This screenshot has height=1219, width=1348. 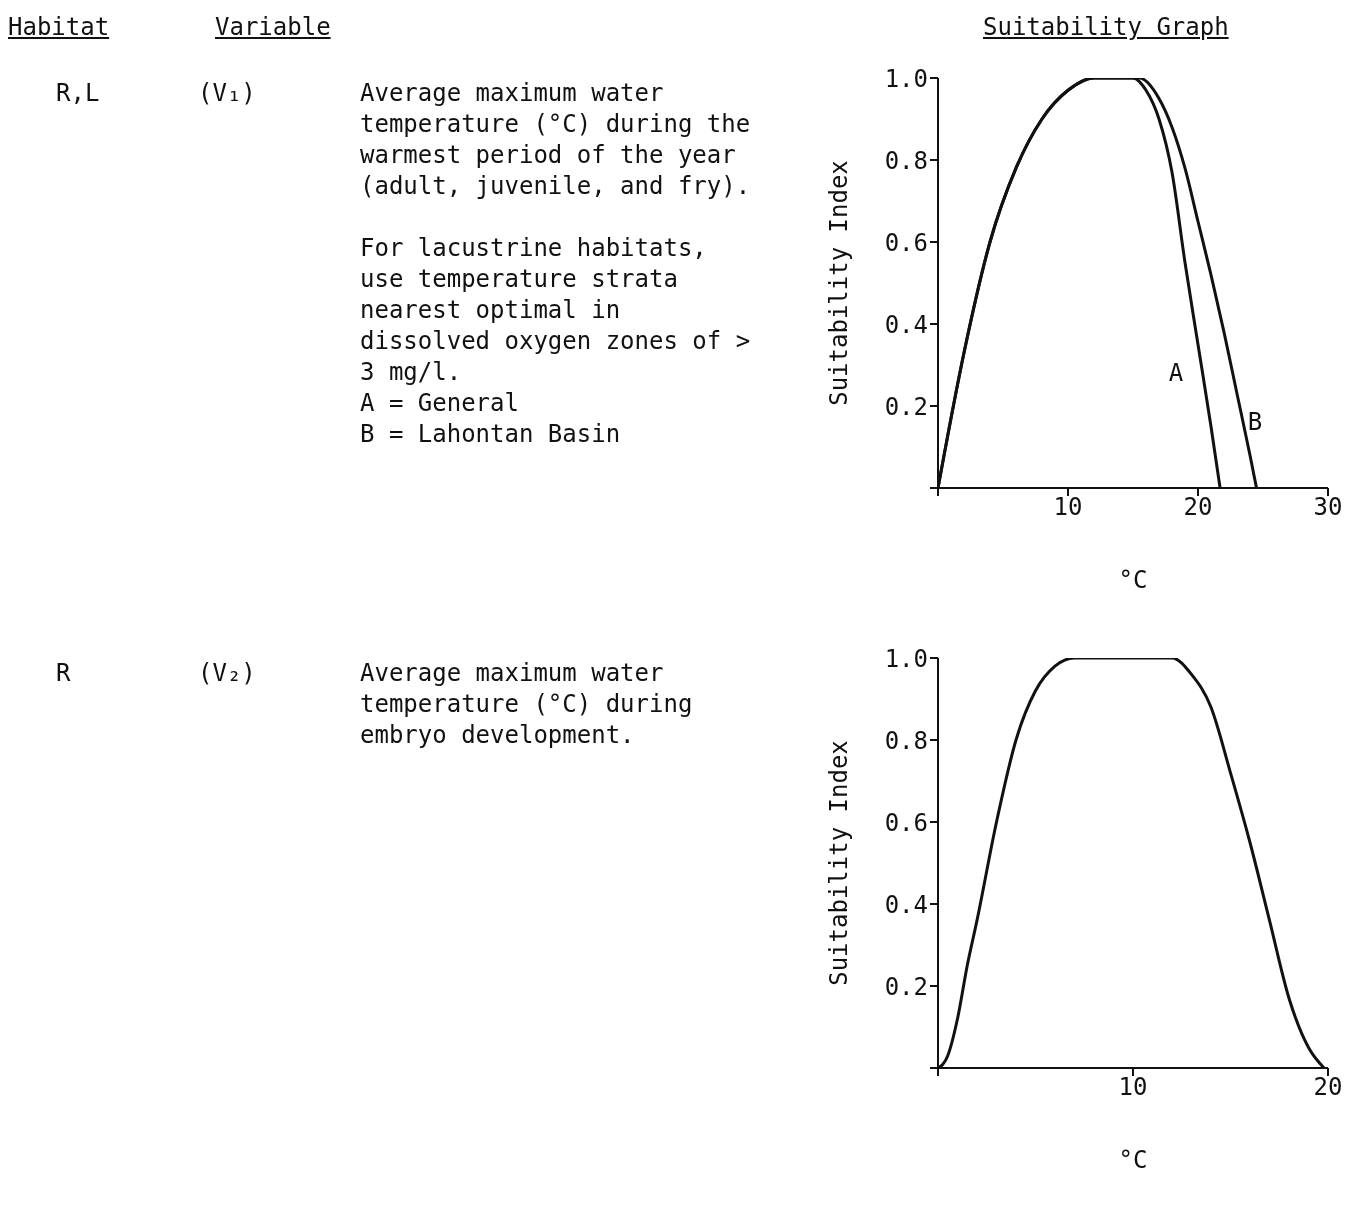 What do you see at coordinates (59, 27) in the screenshot?
I see `text: Habitat` at bounding box center [59, 27].